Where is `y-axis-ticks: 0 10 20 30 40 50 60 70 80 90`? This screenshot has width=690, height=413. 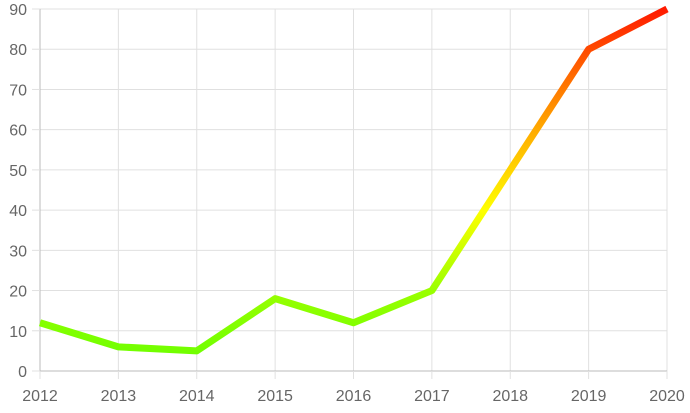
y-axis-ticks: 0 10 20 30 40 50 60 70 80 90 is located at coordinates (24, 191).